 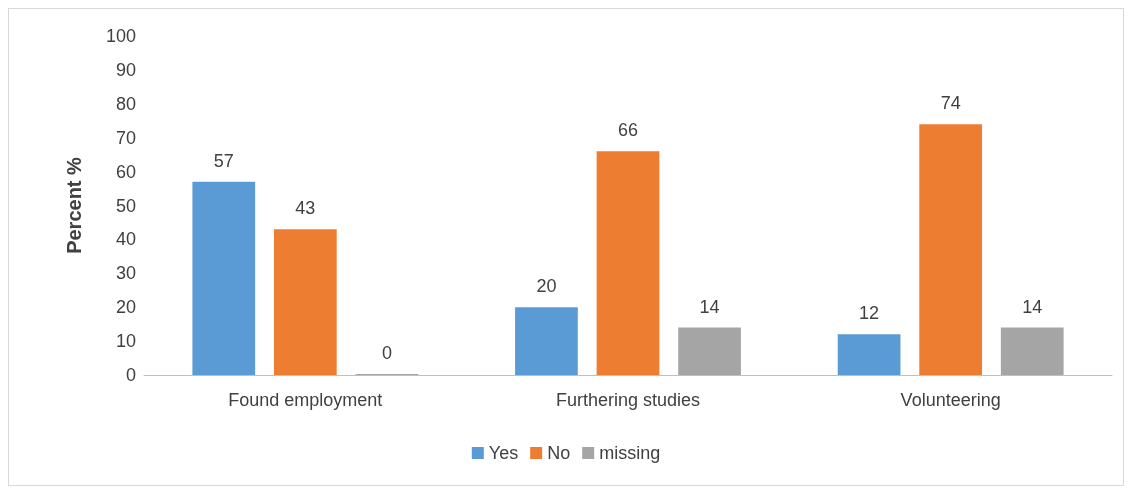 What do you see at coordinates (125, 69) in the screenshot?
I see `y-tick-label: 90` at bounding box center [125, 69].